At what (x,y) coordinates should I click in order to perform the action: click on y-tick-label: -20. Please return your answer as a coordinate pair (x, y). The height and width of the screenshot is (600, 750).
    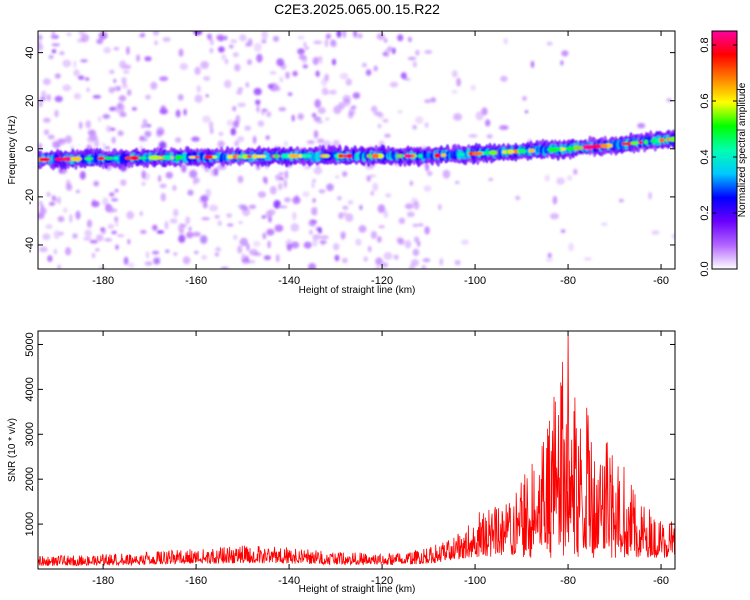
    Looking at the image, I should click on (30, 197).